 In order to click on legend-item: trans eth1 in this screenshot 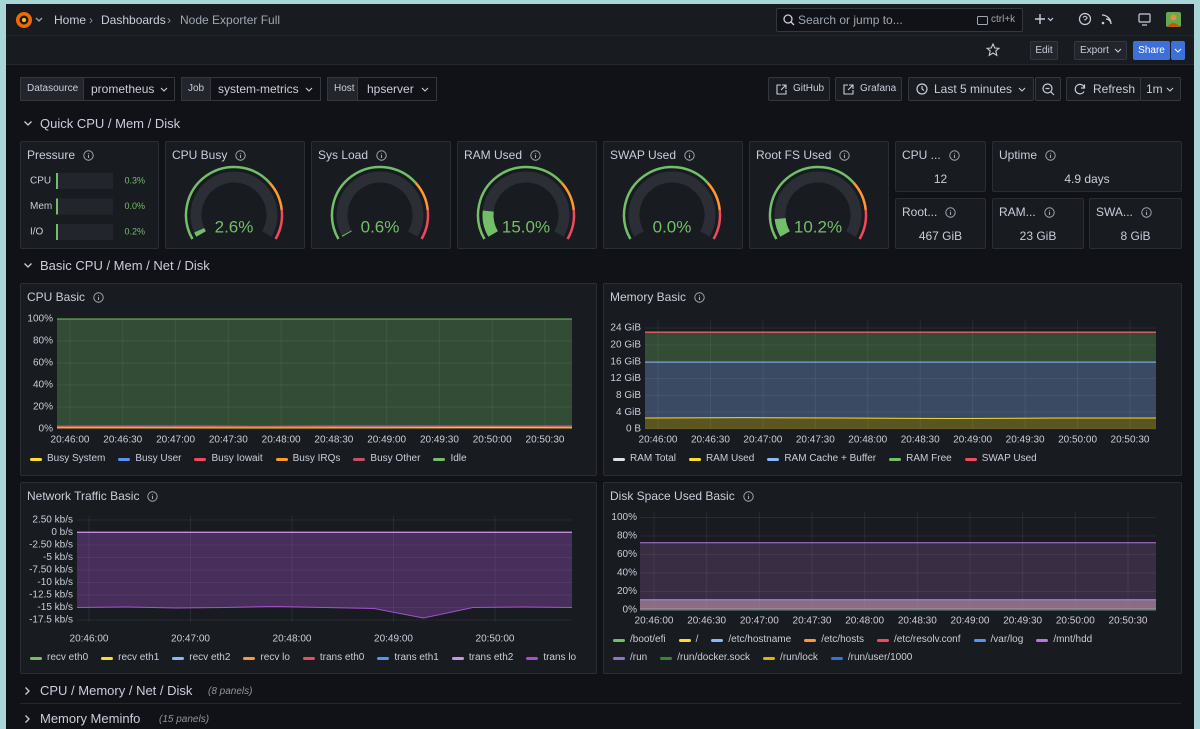, I will do `click(408, 658)`.